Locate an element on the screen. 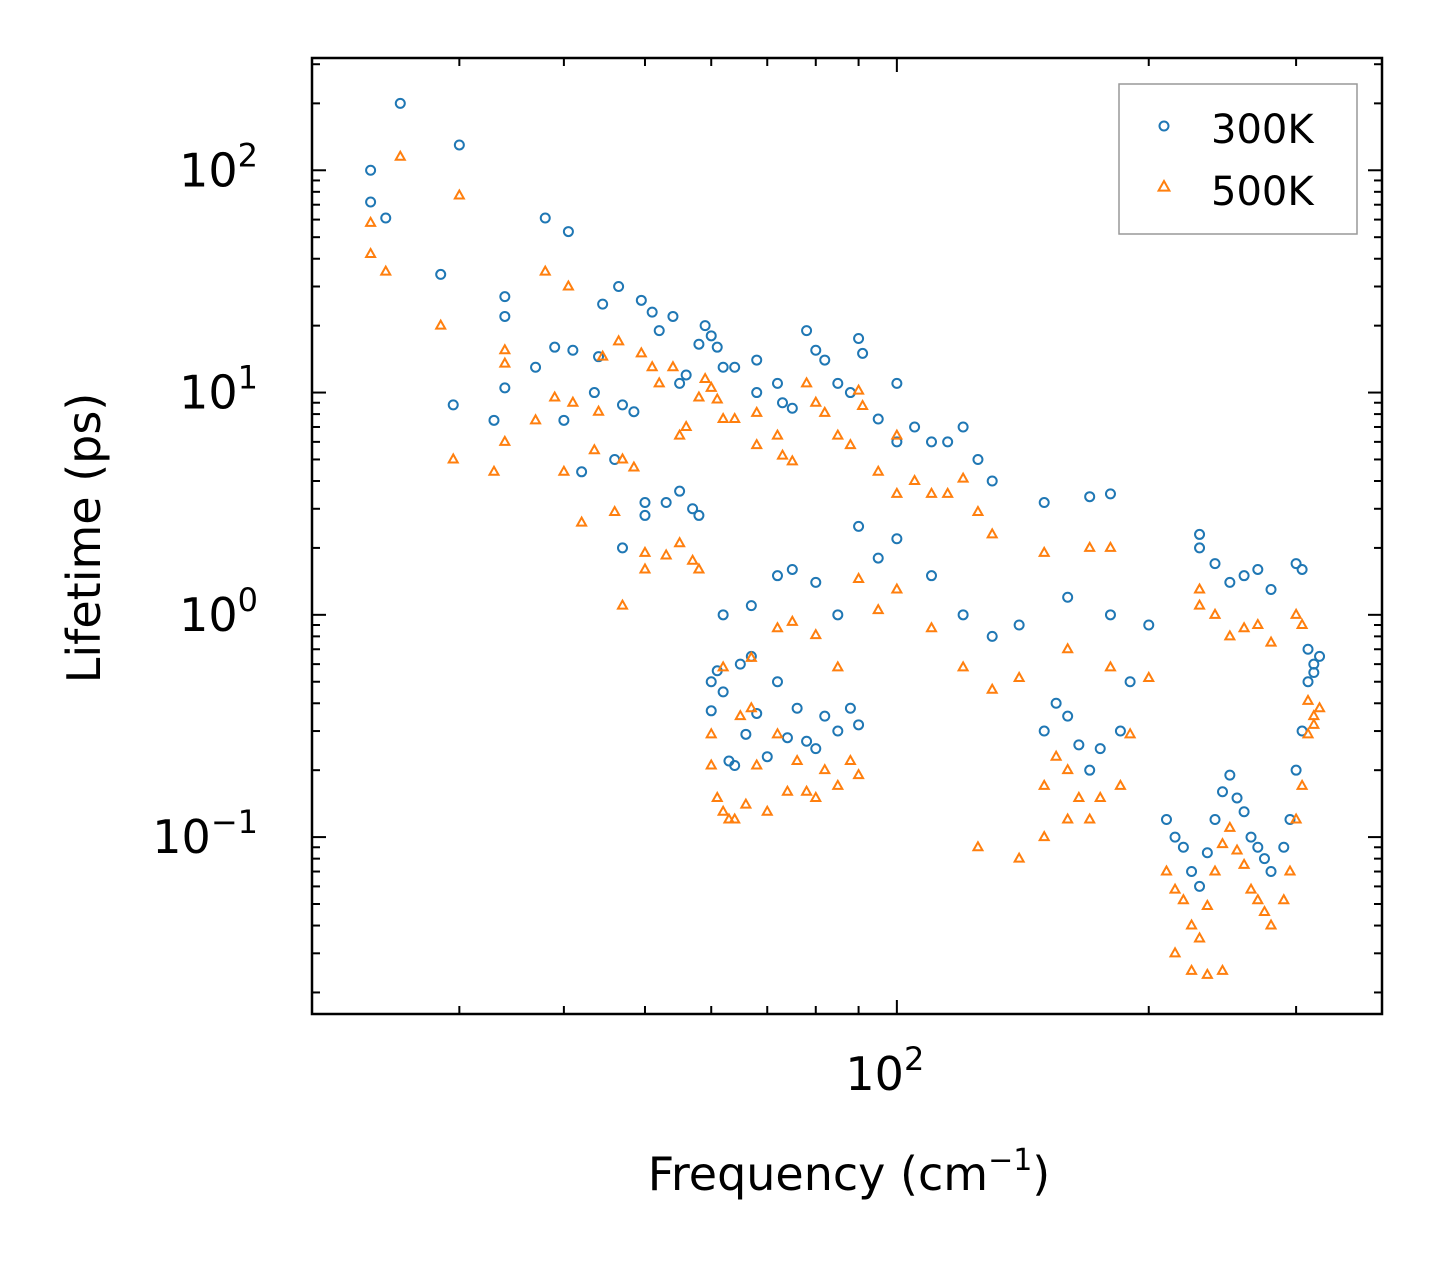 This screenshot has width=1442, height=1265. x-tick-label: 102 is located at coordinates (884, 1070).